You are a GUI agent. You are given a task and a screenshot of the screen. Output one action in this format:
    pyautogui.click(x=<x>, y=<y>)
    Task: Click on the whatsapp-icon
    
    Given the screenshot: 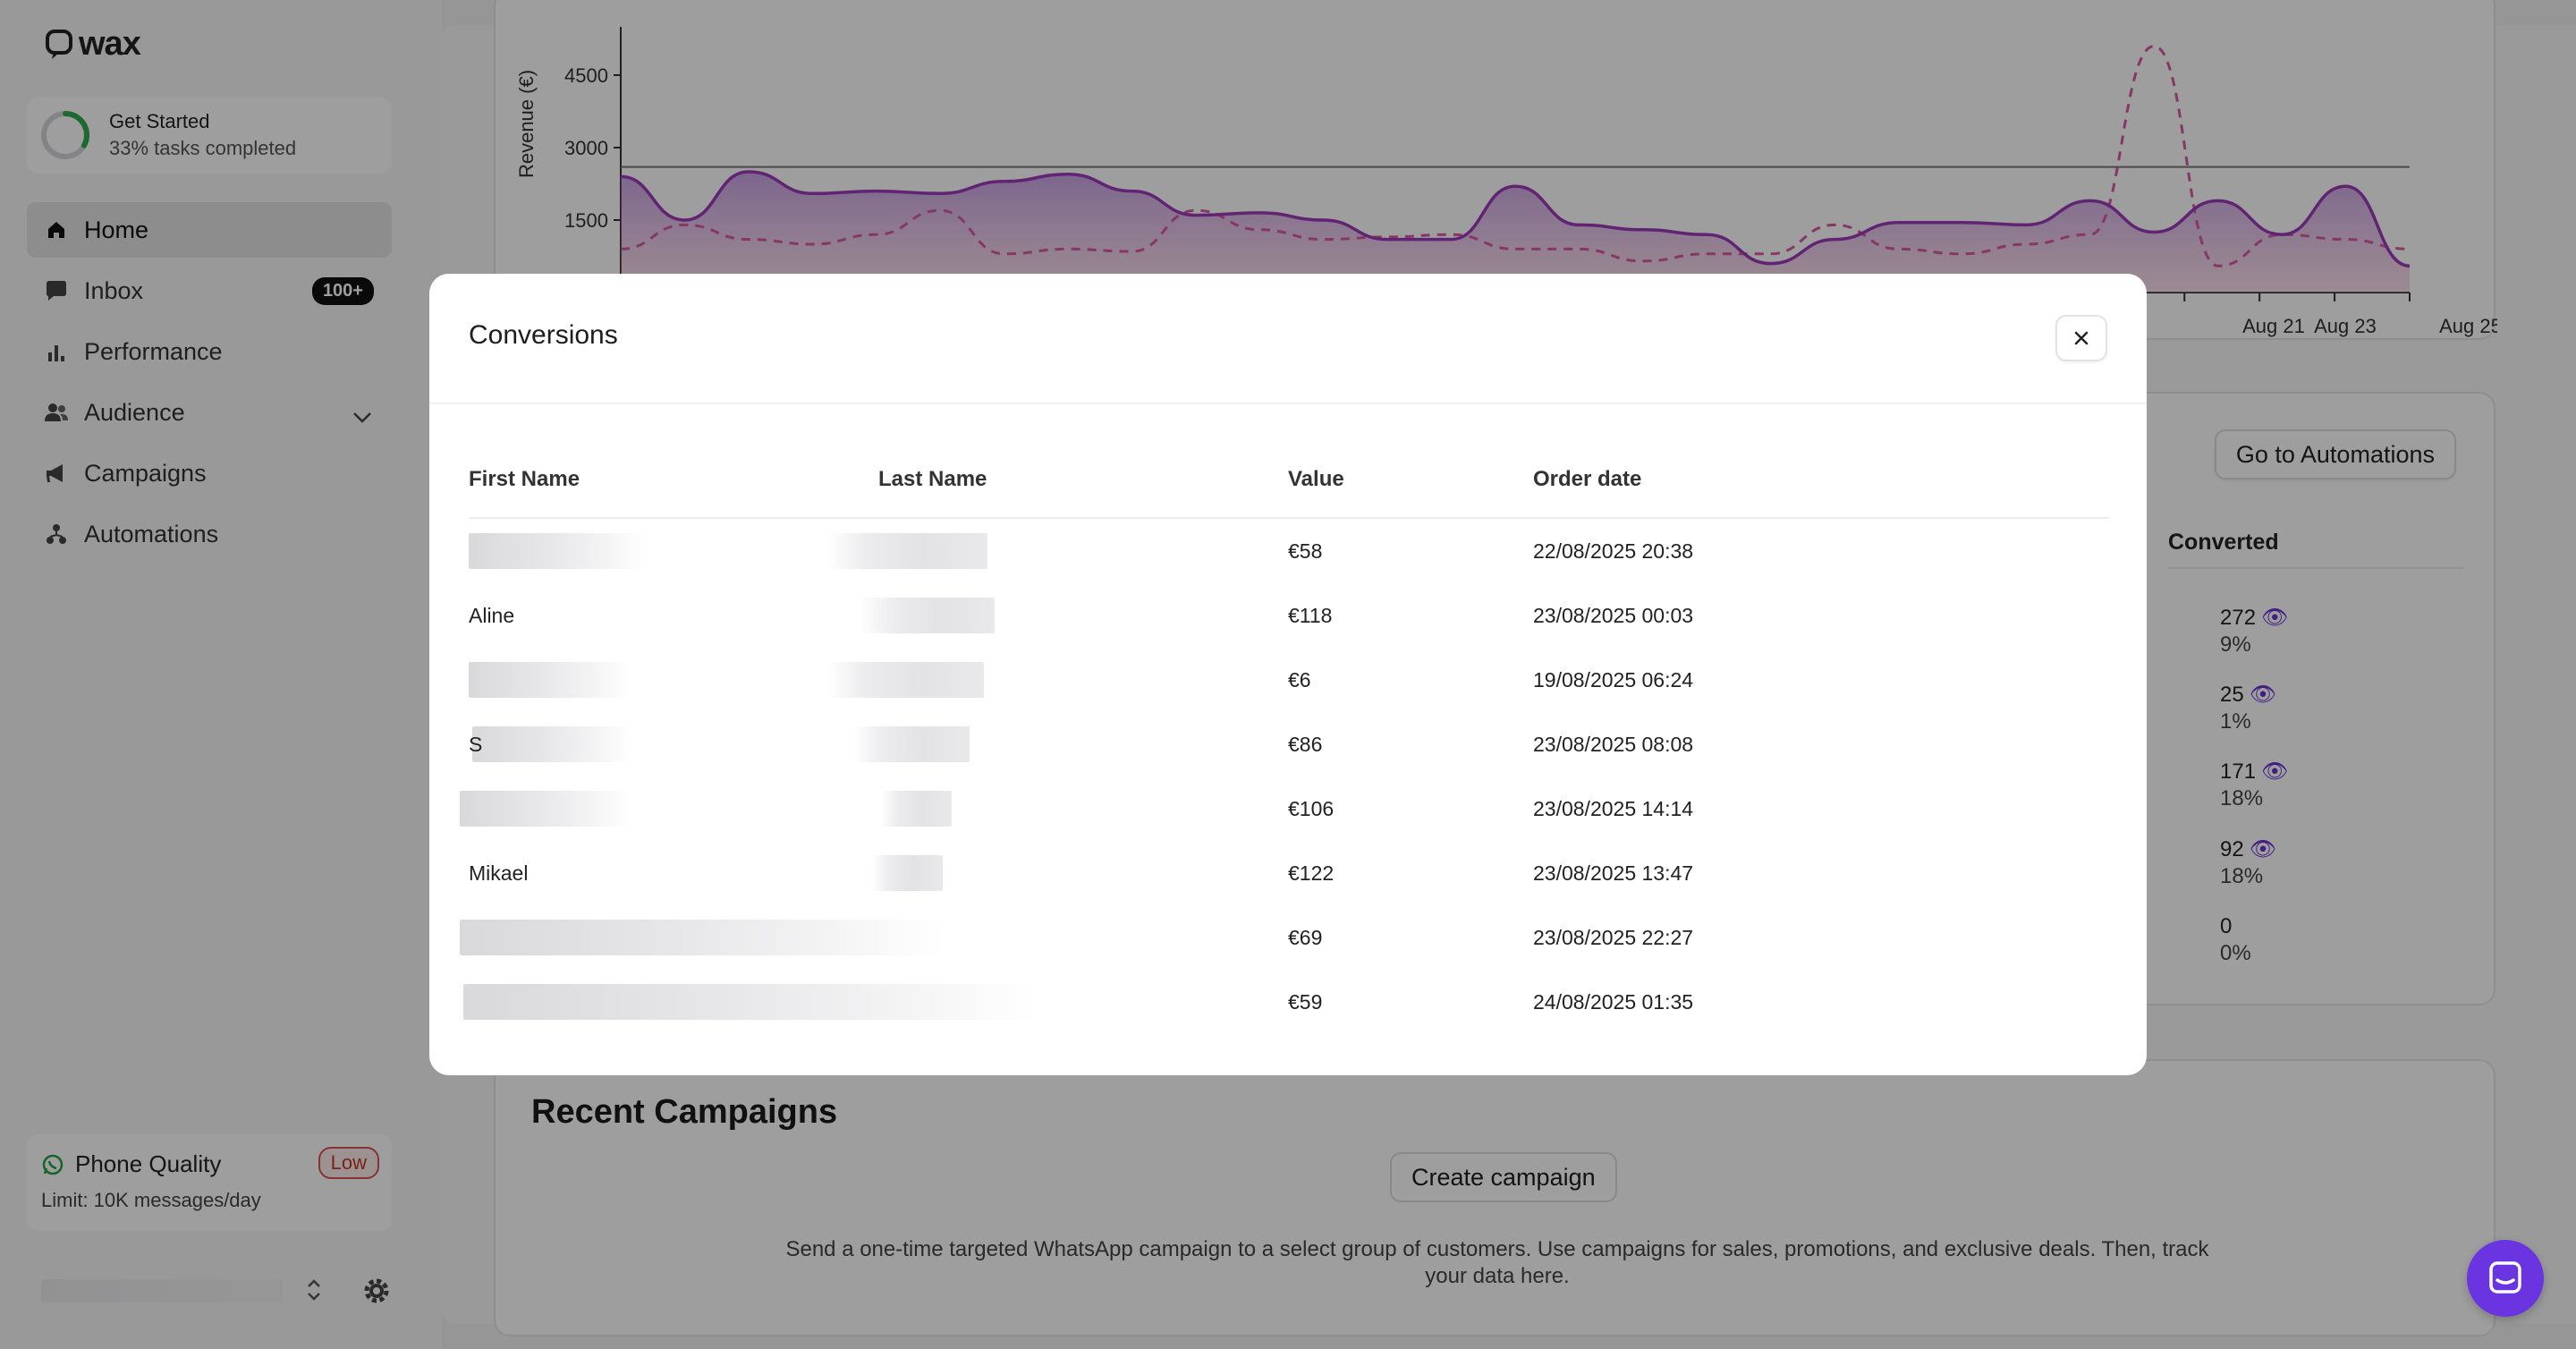 What is the action you would take?
    pyautogui.click(x=53, y=1164)
    